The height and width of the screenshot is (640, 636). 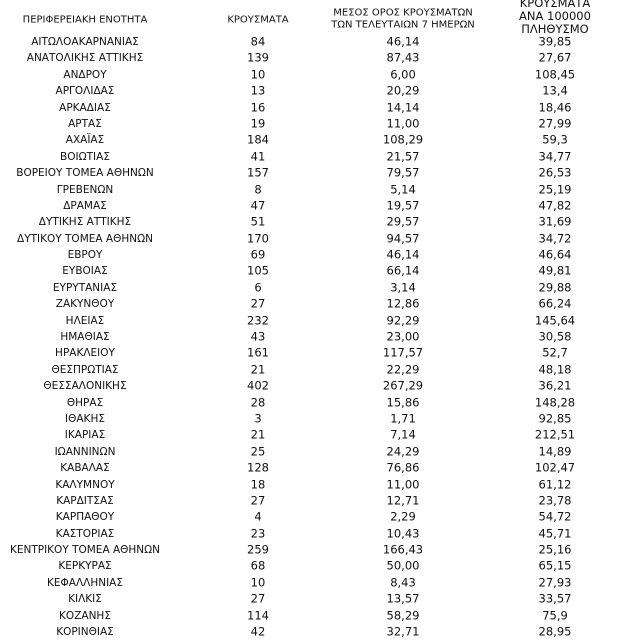 I want to click on table-cell: 15,86, so click(x=403, y=401).